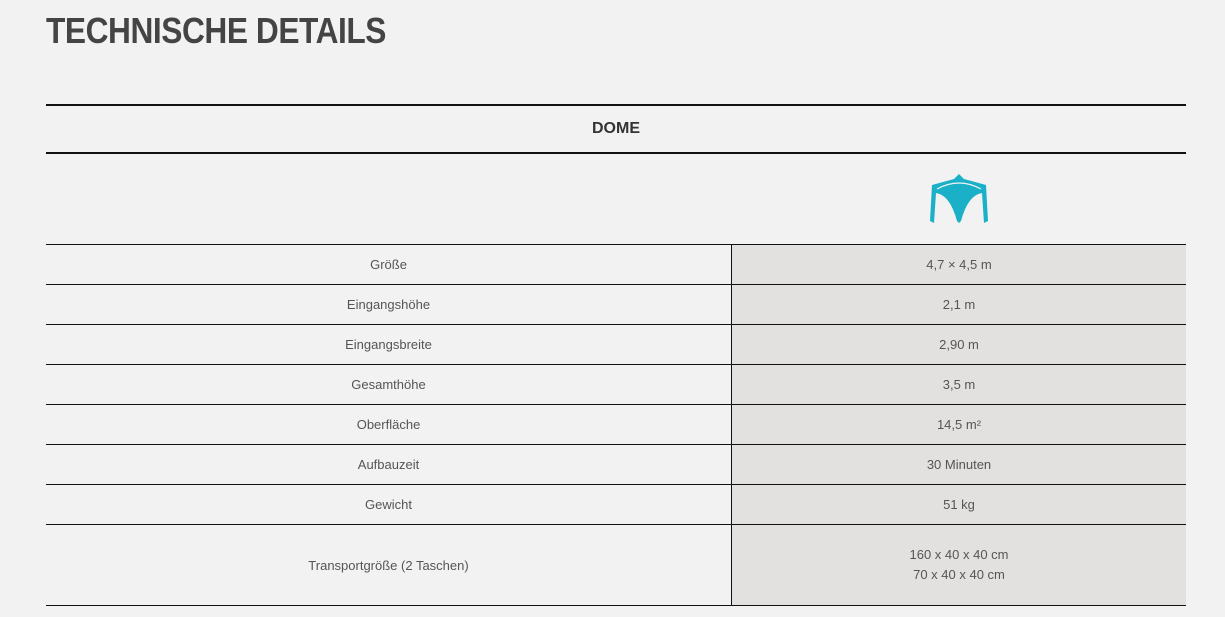  Describe the element at coordinates (959, 504) in the screenshot. I see `row-value: 51 kg` at that location.